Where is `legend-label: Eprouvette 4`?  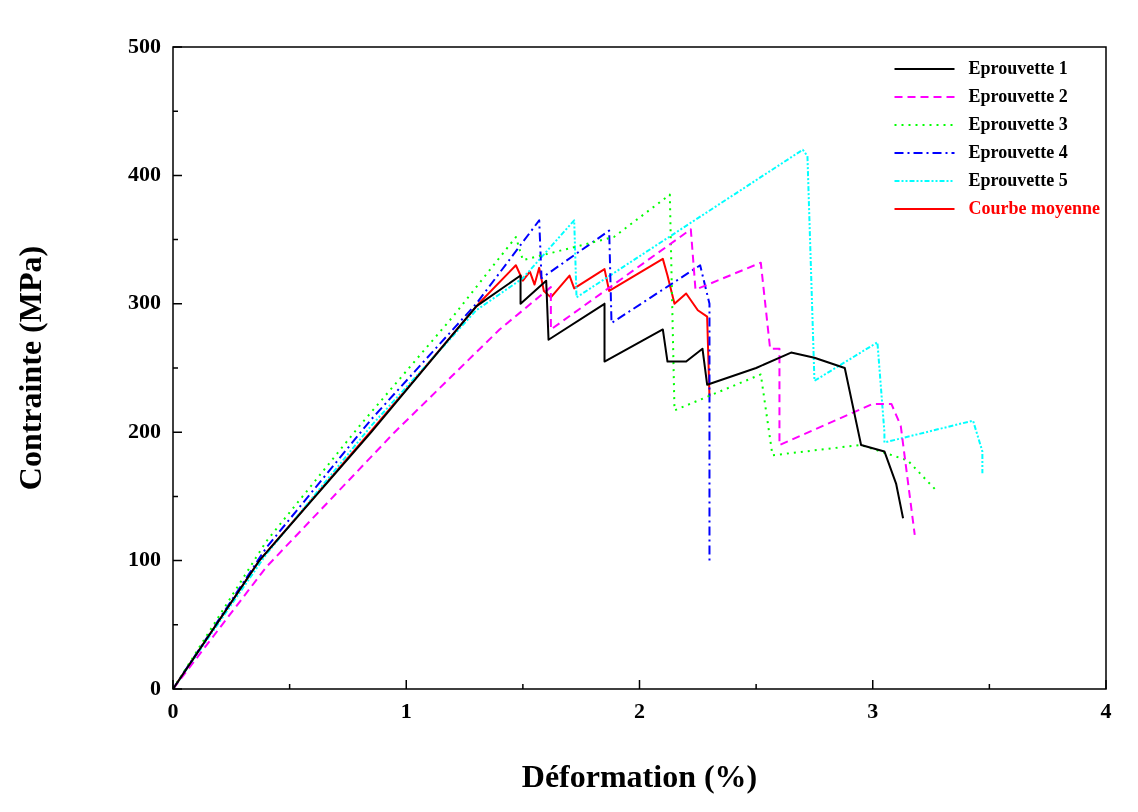 legend-label: Eprouvette 4 is located at coordinates (1018, 151).